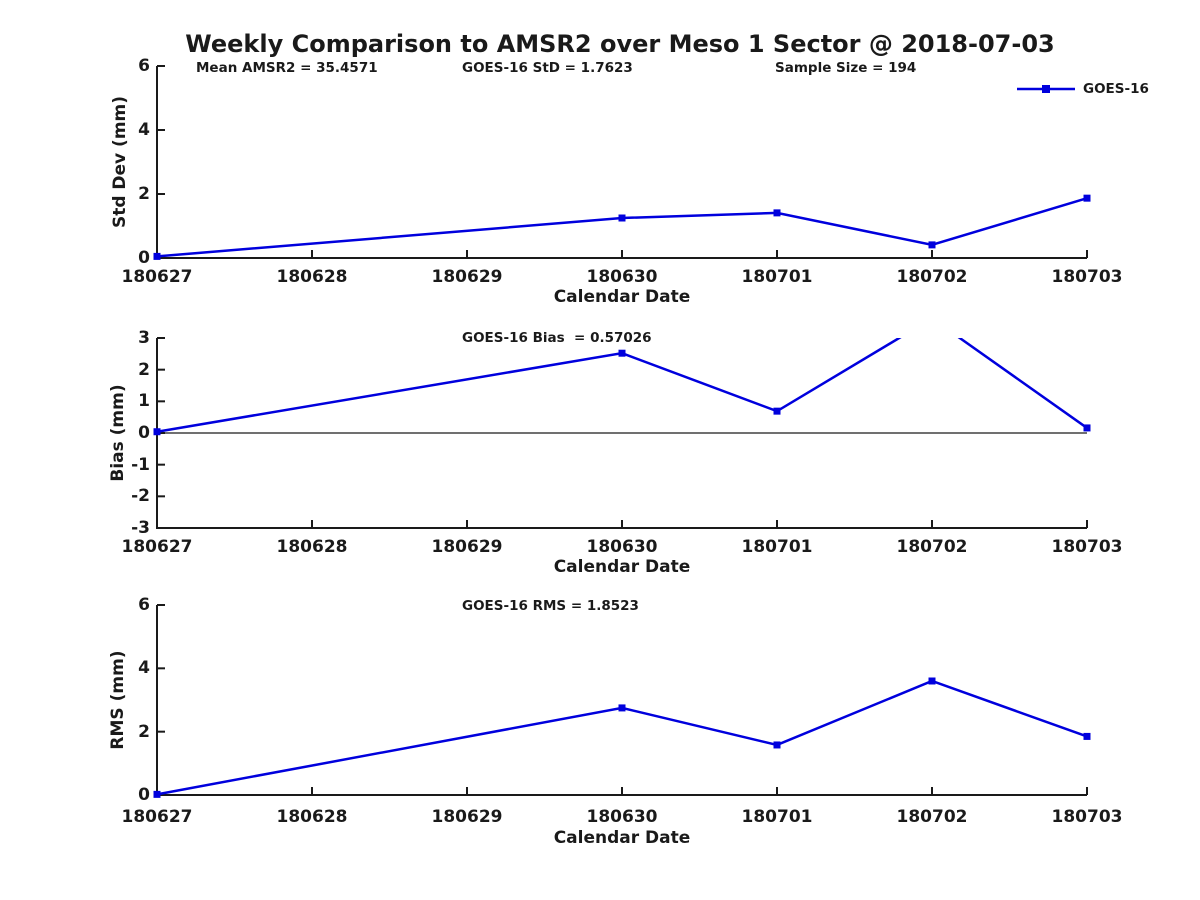 The width and height of the screenshot is (1200, 900). Describe the element at coordinates (157, 817) in the screenshot. I see `rms-x-tick-label: 180627` at that location.